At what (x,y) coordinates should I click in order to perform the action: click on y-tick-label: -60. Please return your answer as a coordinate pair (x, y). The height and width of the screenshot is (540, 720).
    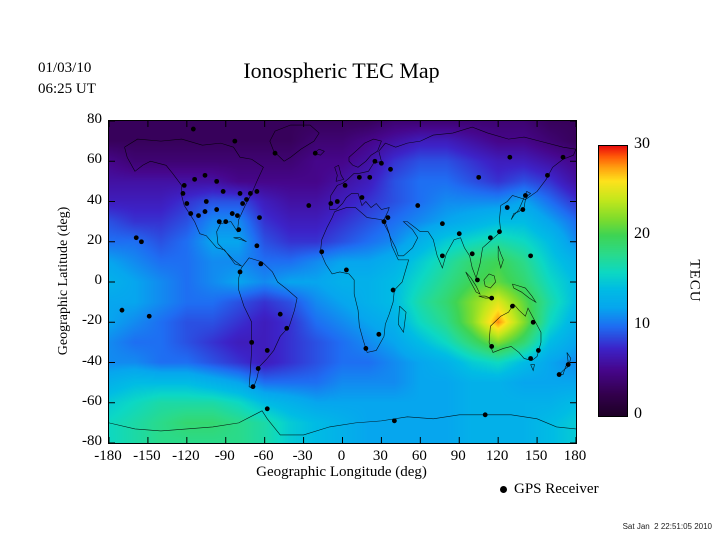
    Looking at the image, I should click on (92, 400).